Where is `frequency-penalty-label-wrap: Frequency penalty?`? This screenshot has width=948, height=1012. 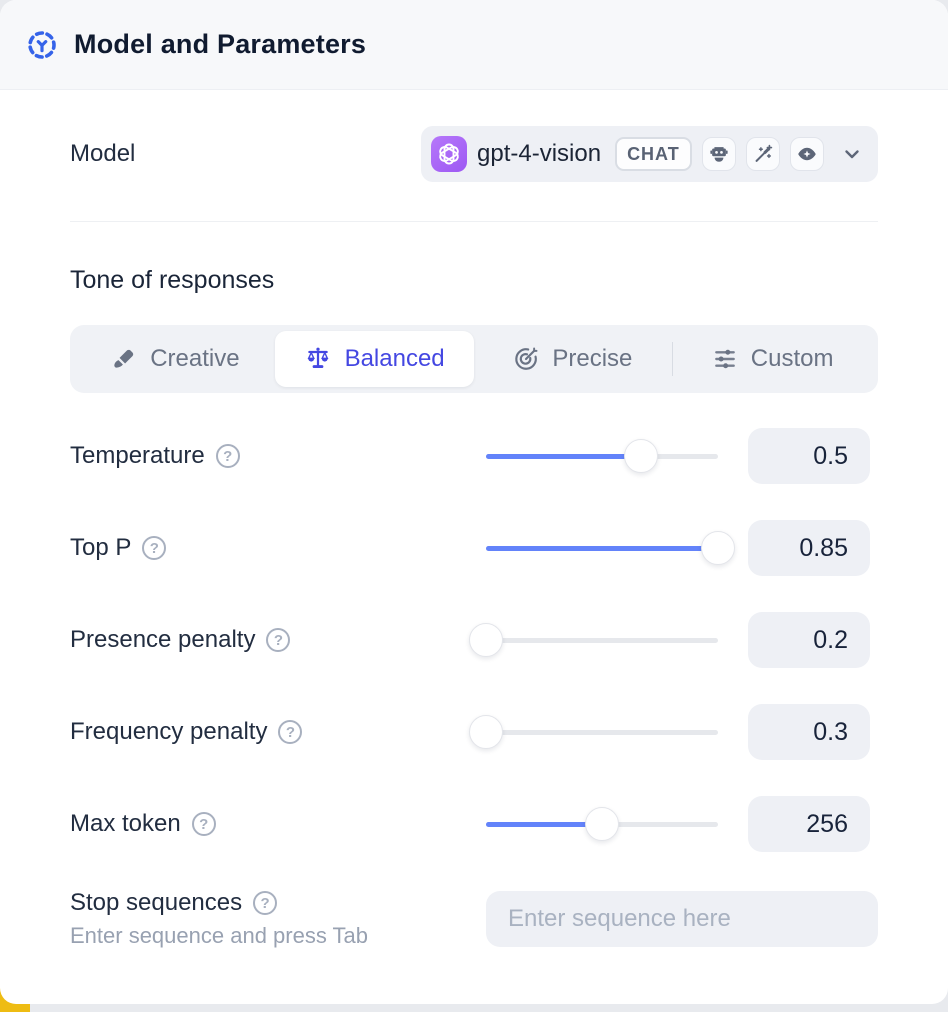 frequency-penalty-label-wrap: Frequency penalty? is located at coordinates (278, 732).